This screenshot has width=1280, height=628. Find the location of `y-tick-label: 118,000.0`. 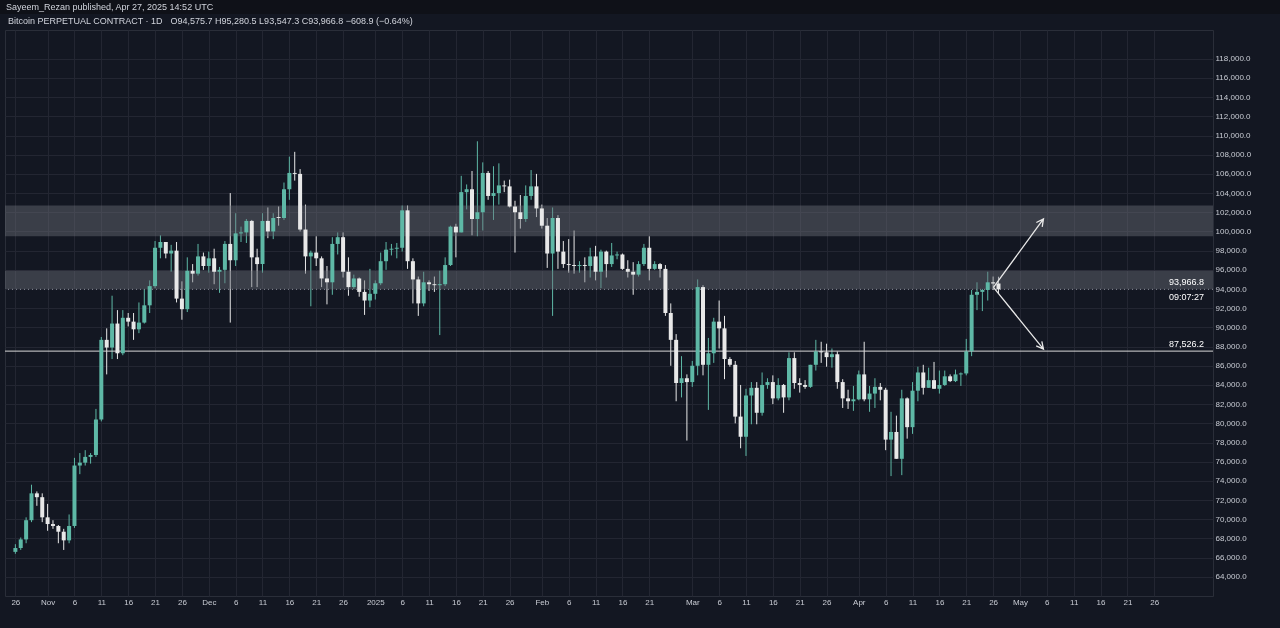

y-tick-label: 118,000.0 is located at coordinates (1233, 59).